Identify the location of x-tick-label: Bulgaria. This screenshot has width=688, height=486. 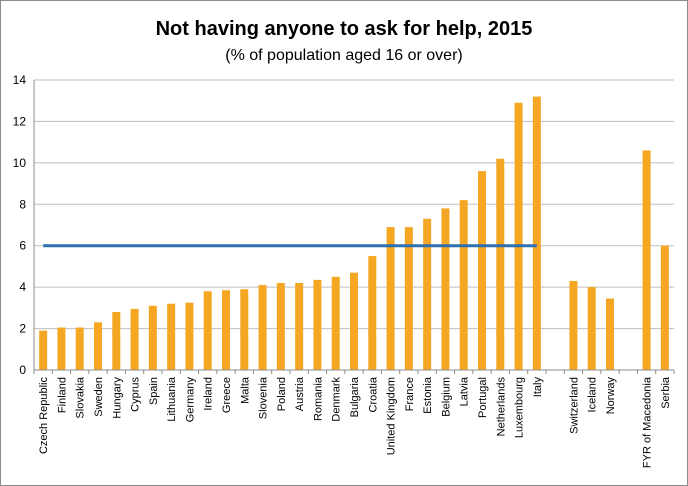
(355, 396).